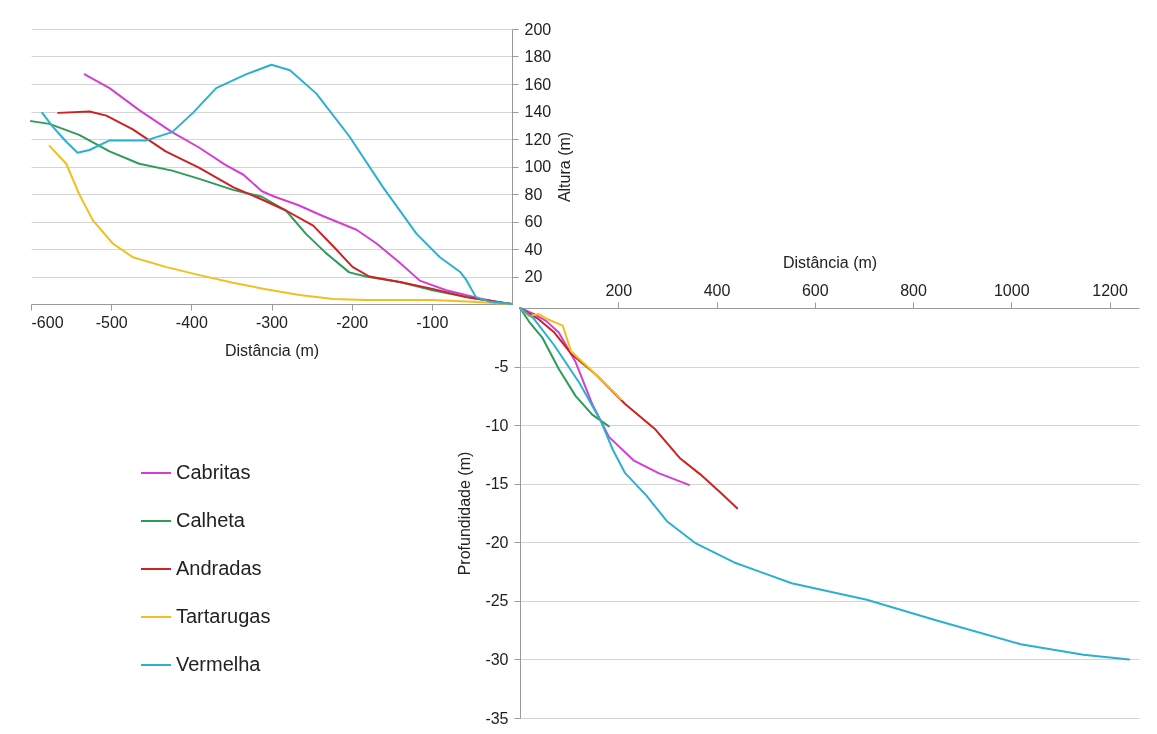 The height and width of the screenshot is (734, 1157). I want to click on x-tick-label: -100, so click(432, 322).